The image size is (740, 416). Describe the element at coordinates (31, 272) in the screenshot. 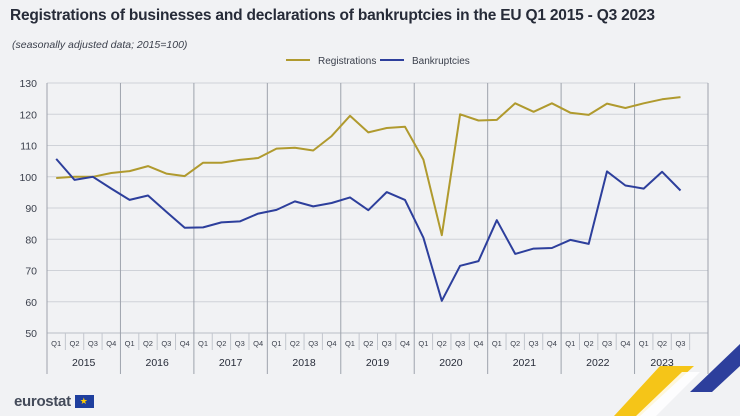

I see `y-tick-label: 70` at that location.